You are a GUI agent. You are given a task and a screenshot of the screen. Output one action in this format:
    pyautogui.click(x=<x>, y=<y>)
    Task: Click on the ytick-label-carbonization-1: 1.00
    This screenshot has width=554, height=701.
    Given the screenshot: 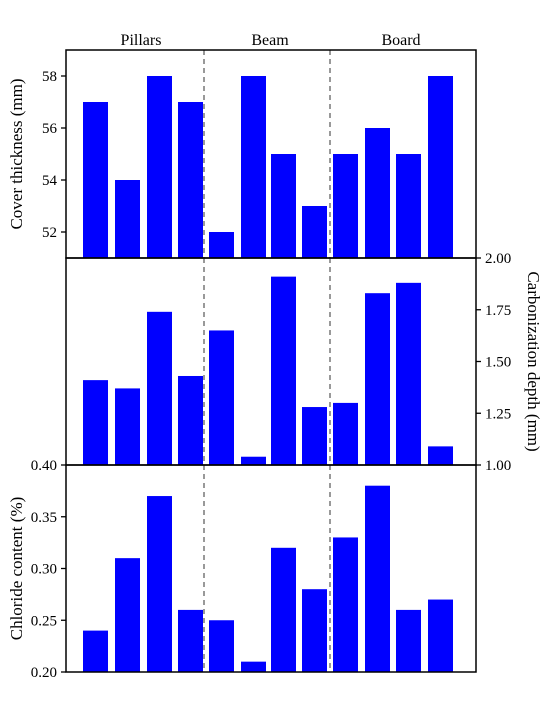 What is the action you would take?
    pyautogui.click(x=498, y=466)
    